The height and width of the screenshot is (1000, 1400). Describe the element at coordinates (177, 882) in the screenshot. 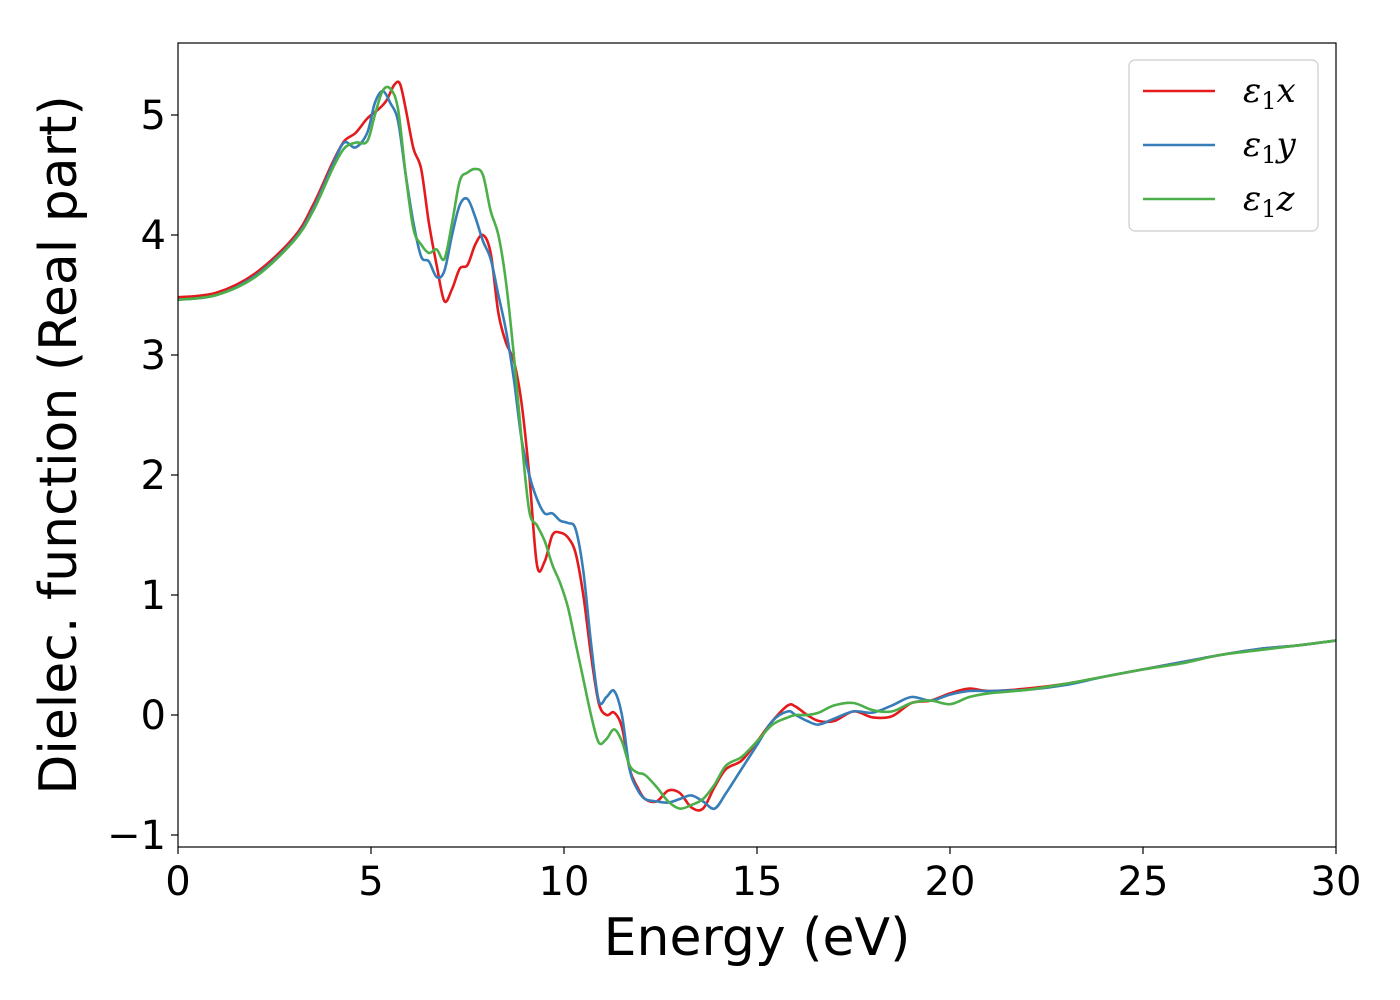

I see `x-tick-label: 0` at that location.